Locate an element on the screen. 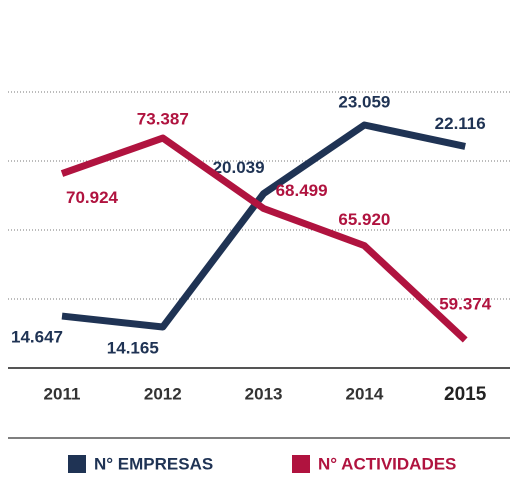  data-label: 20.039 is located at coordinates (239, 167).